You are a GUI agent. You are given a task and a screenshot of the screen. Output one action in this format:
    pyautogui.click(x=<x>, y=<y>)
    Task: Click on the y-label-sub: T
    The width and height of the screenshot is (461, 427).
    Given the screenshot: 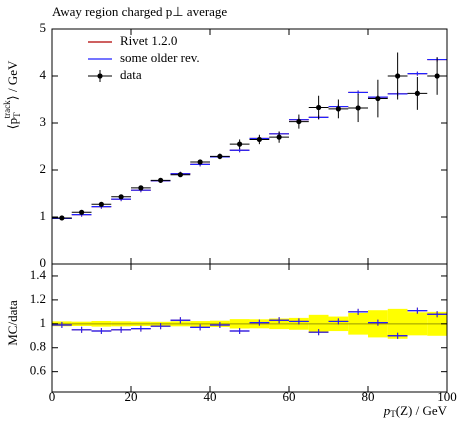 What is the action you would take?
    pyautogui.click(x=17, y=115)
    